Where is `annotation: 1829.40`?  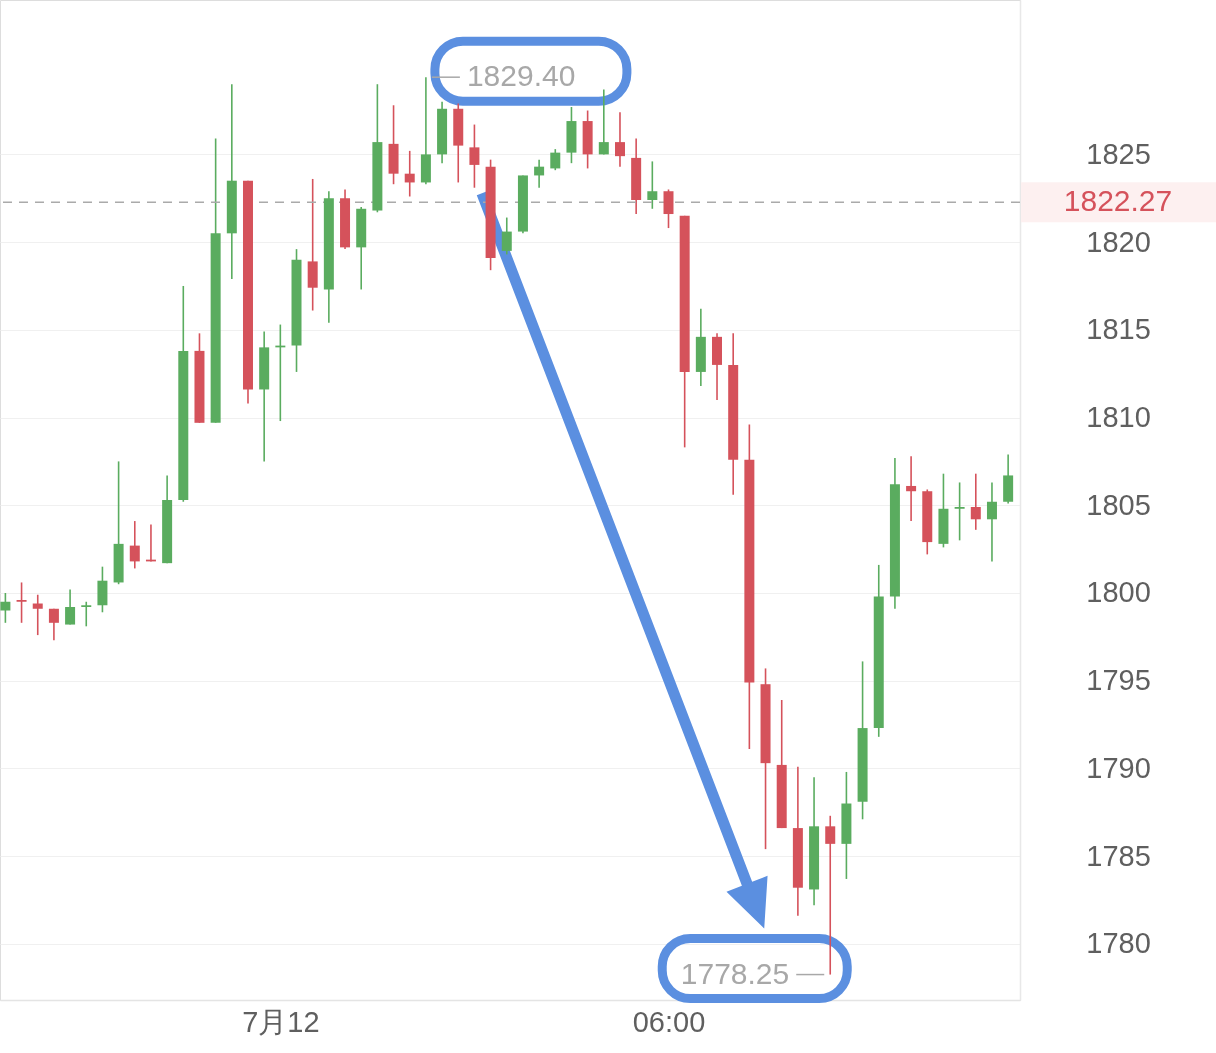
annotation: 1829.40 is located at coordinates (521, 76).